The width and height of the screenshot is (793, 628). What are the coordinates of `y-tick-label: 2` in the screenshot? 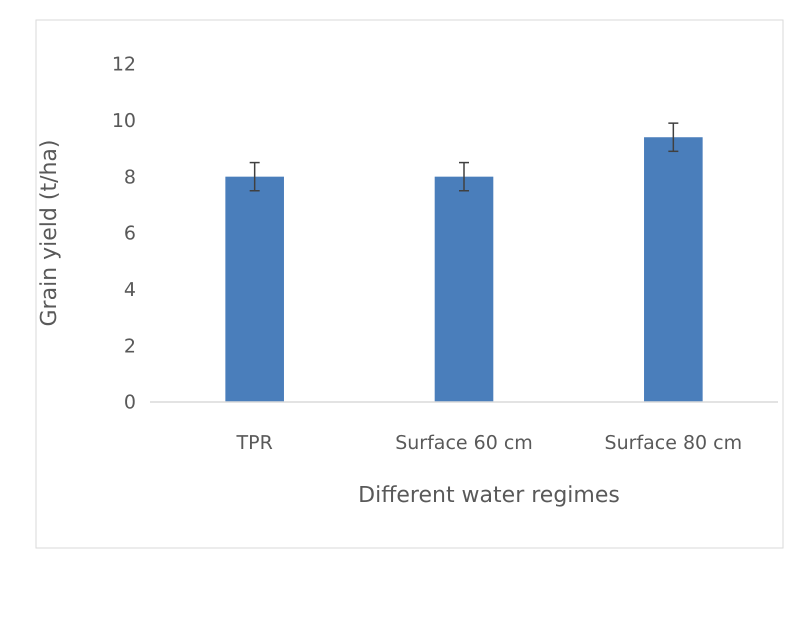 It's located at (130, 346).